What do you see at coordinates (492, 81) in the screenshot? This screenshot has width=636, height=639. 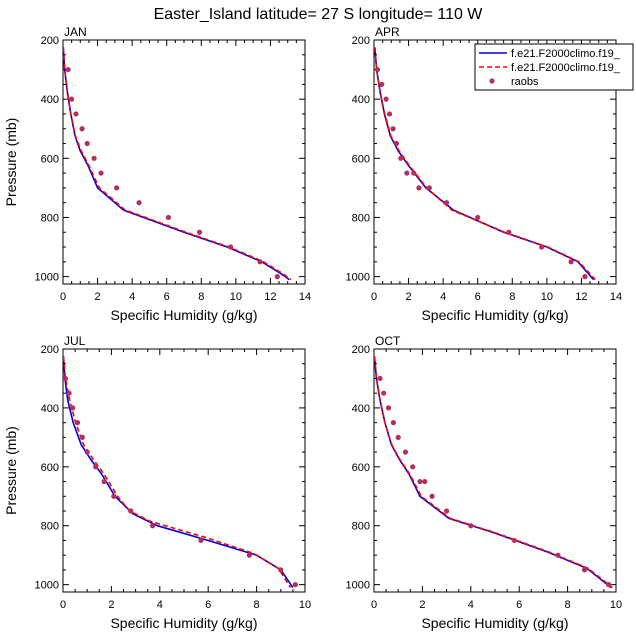 I see `legend-marker` at bounding box center [492, 81].